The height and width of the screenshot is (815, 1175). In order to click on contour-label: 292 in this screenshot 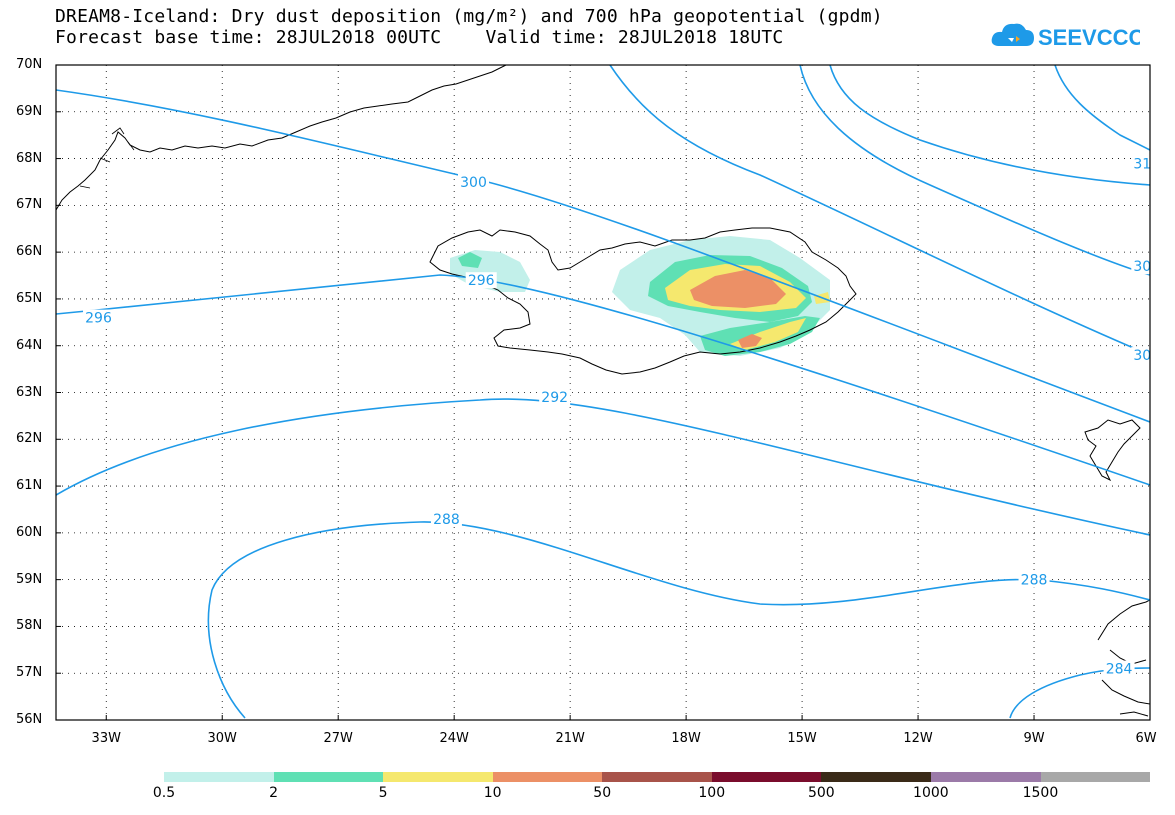, I will do `click(554, 398)`.